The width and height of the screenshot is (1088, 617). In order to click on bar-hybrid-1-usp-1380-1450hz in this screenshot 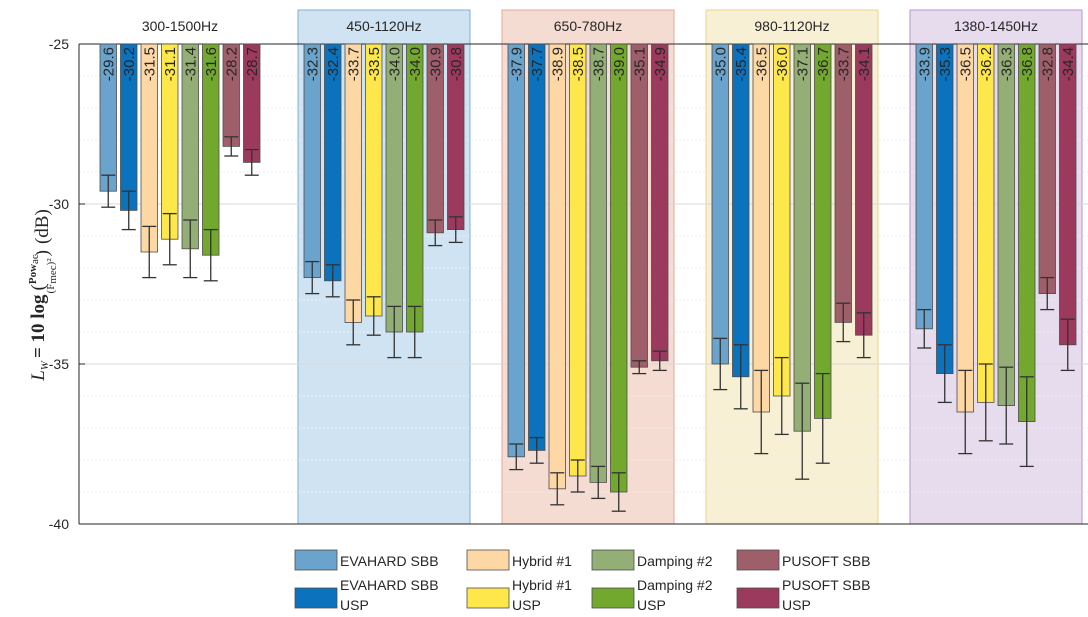, I will do `click(986, 223)`.